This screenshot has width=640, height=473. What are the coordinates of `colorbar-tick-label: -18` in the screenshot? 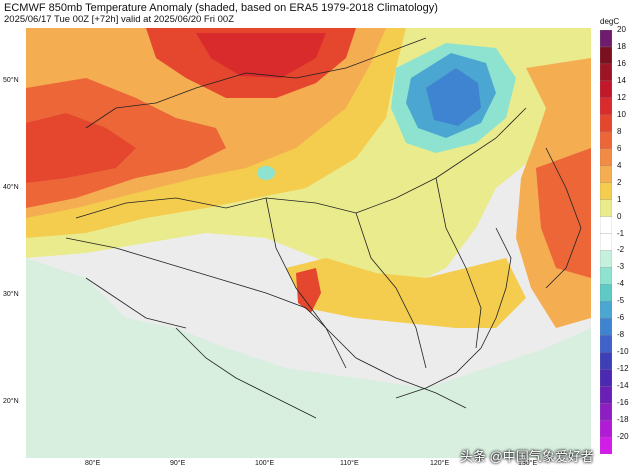 It's located at (623, 420).